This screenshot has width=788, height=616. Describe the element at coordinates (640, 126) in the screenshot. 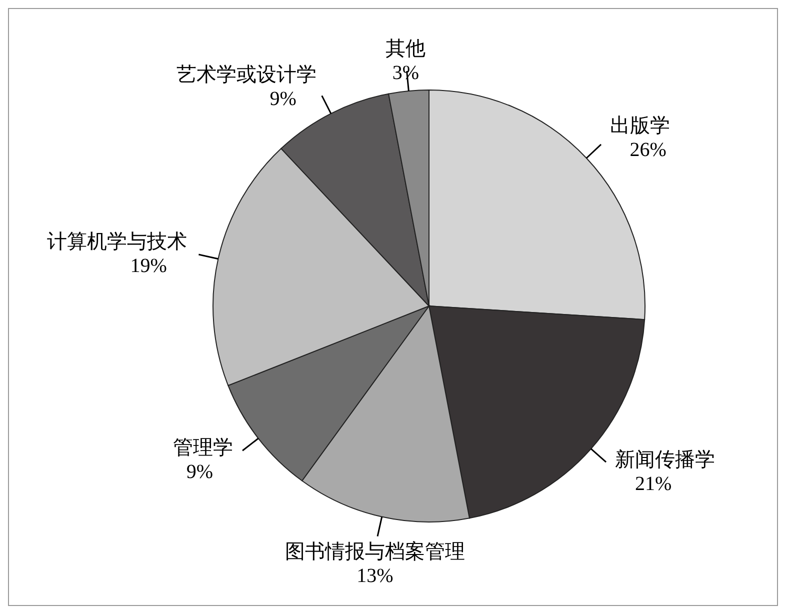

I see `slice-label: 出版学` at that location.